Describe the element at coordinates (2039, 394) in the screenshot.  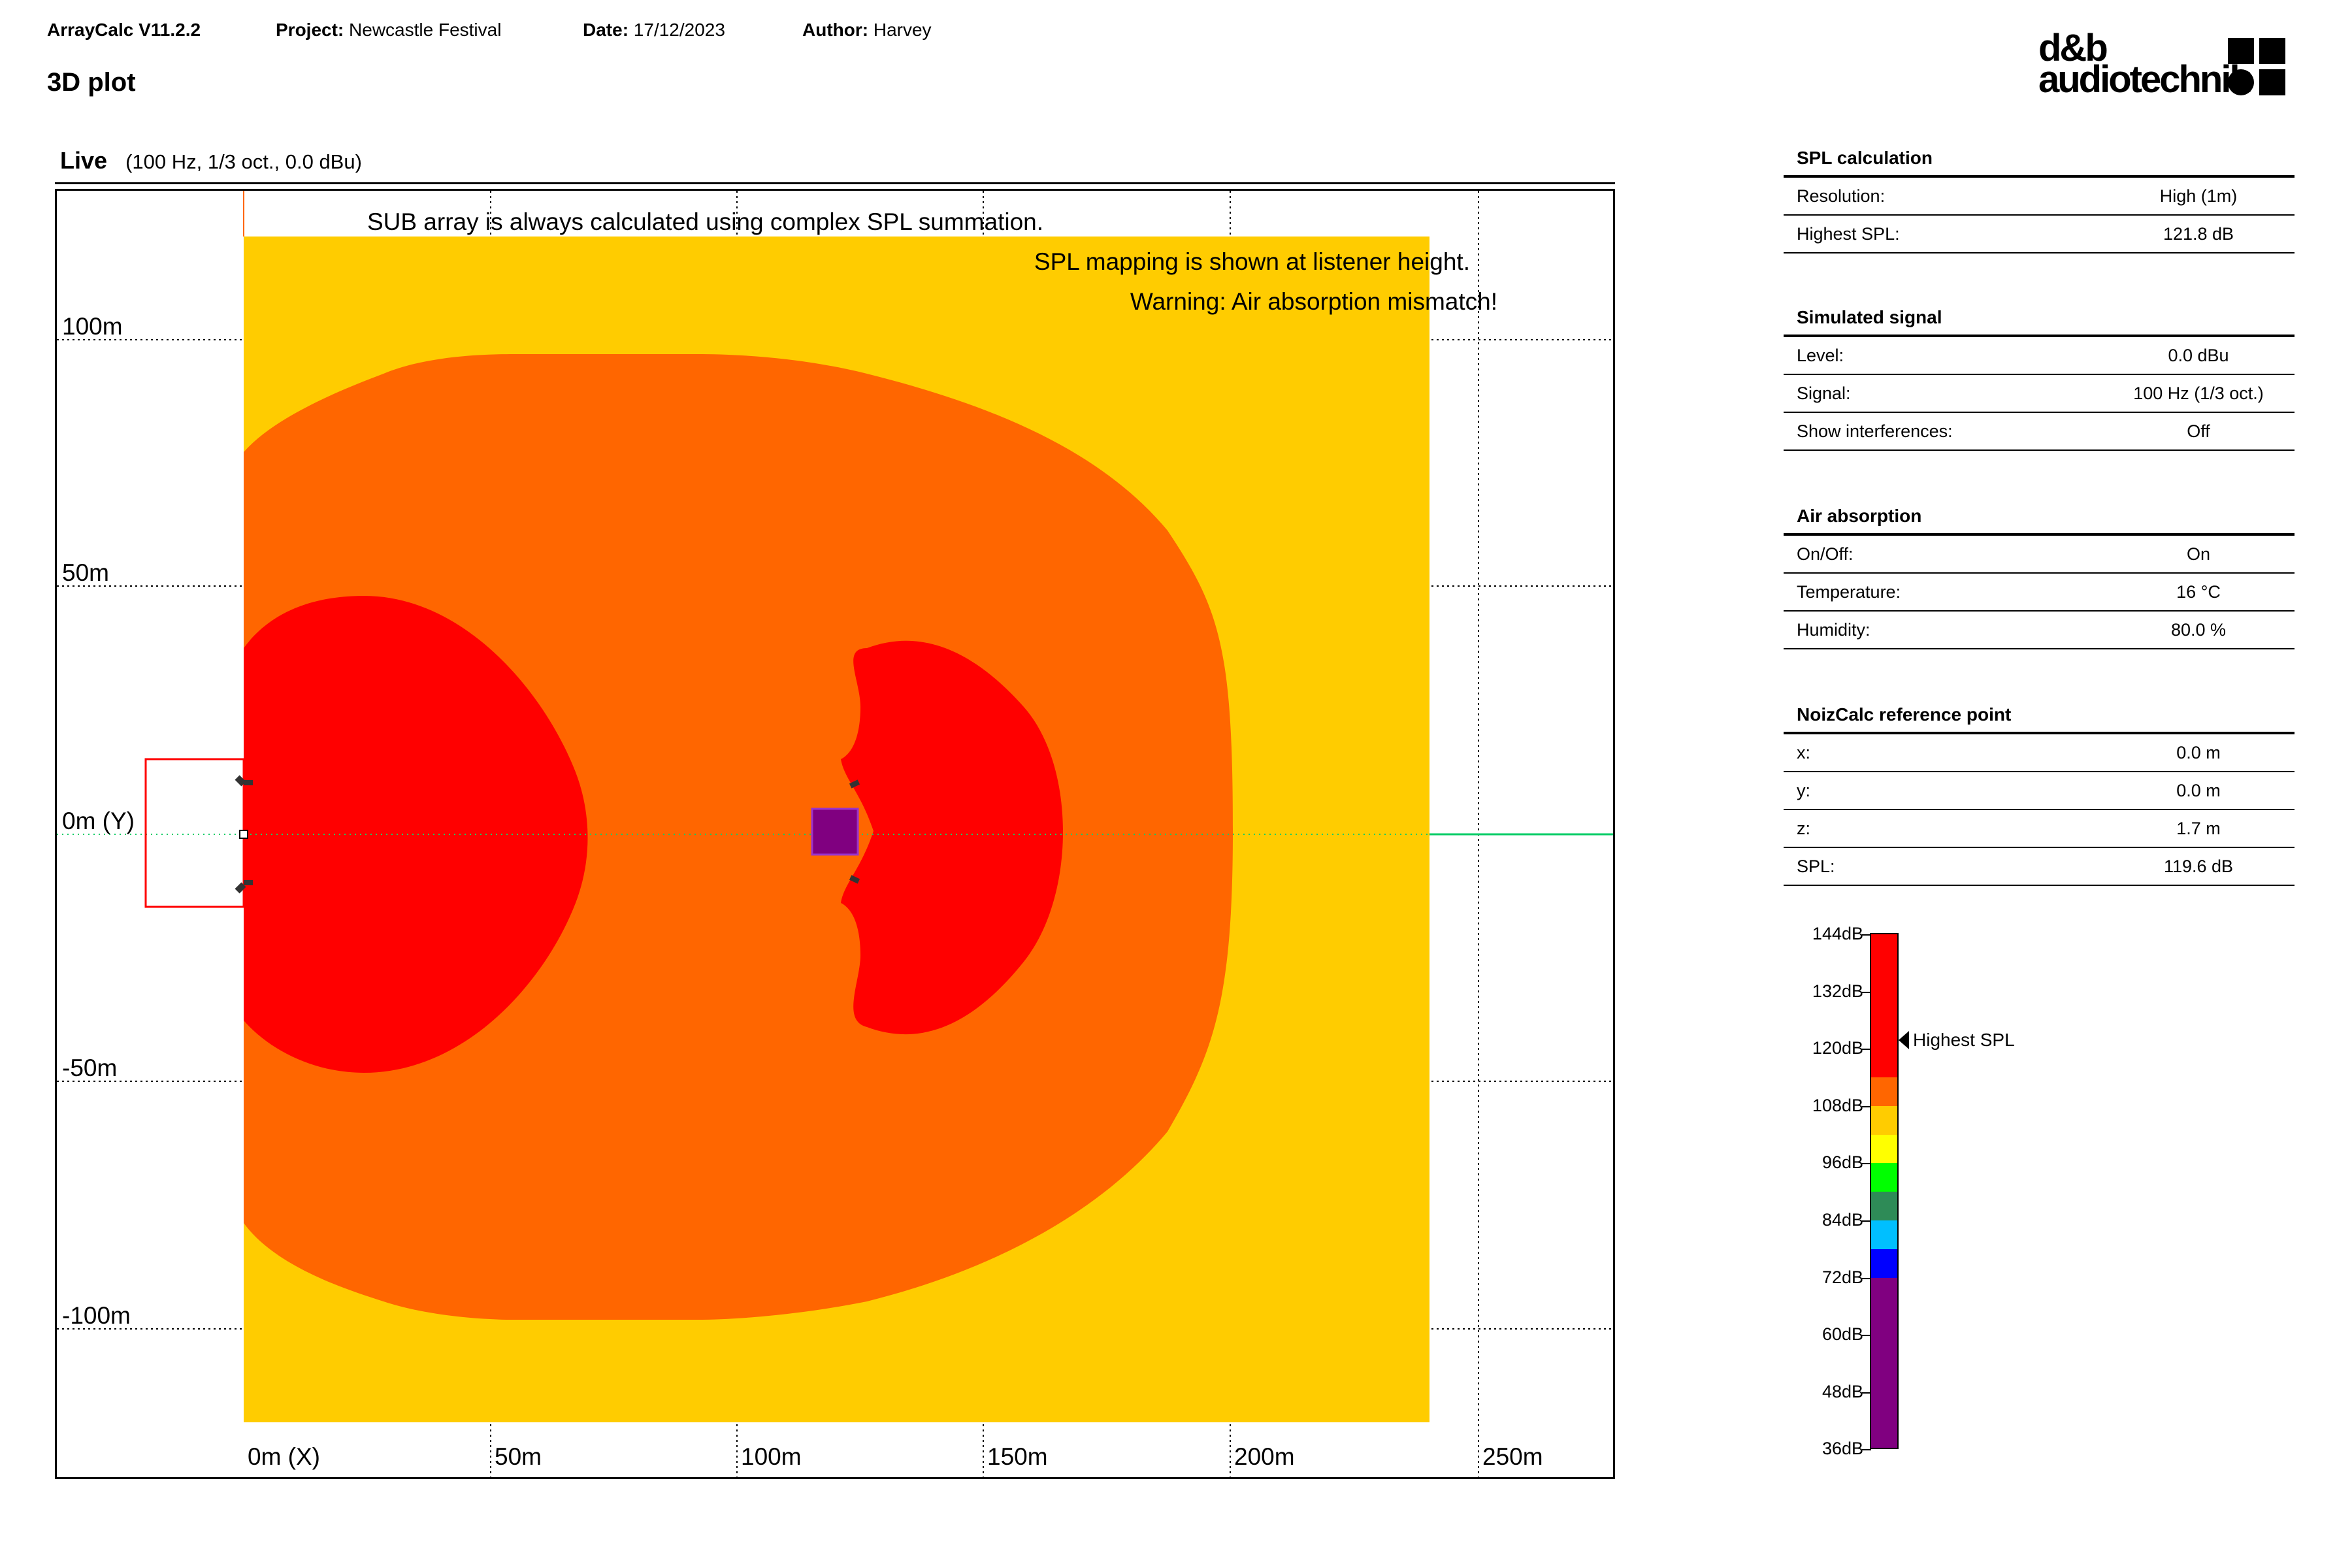
I see `panel-row: Signal: 100 Hz (1/3 oct.)` at that location.